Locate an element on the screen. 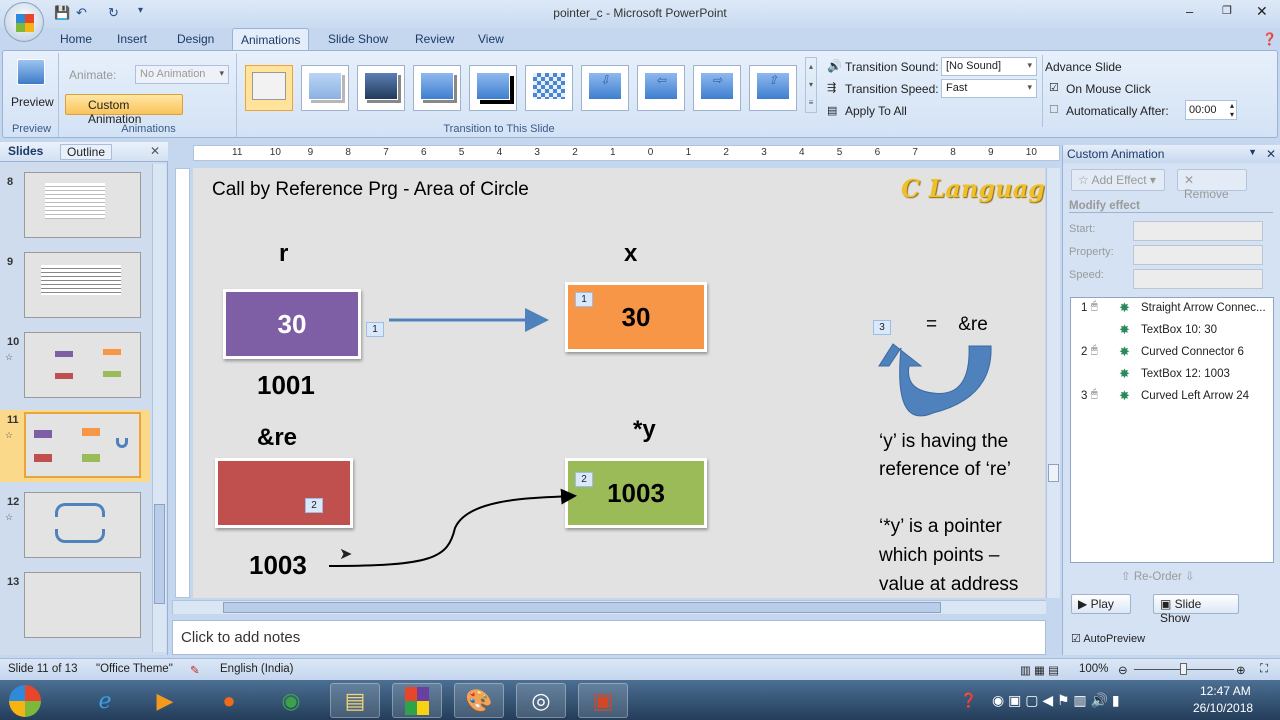  animation-tag-2: 2 is located at coordinates (314, 505).